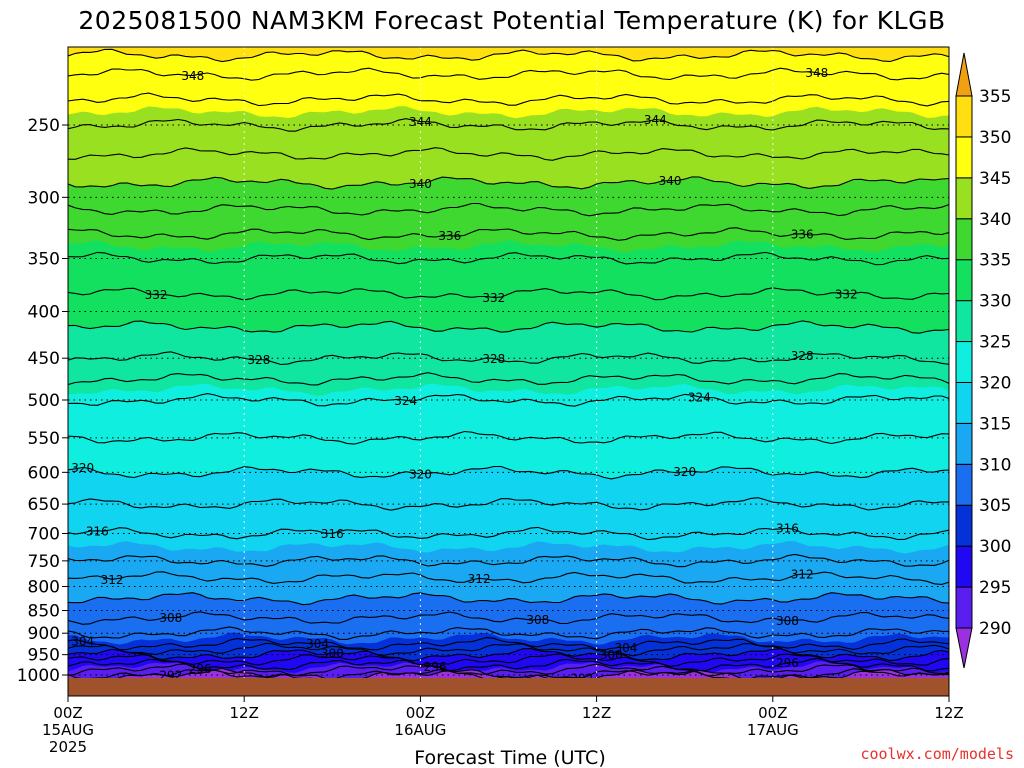 This screenshot has height=768, width=1024. I want to click on colorbar-tick-label: 295, so click(995, 588).